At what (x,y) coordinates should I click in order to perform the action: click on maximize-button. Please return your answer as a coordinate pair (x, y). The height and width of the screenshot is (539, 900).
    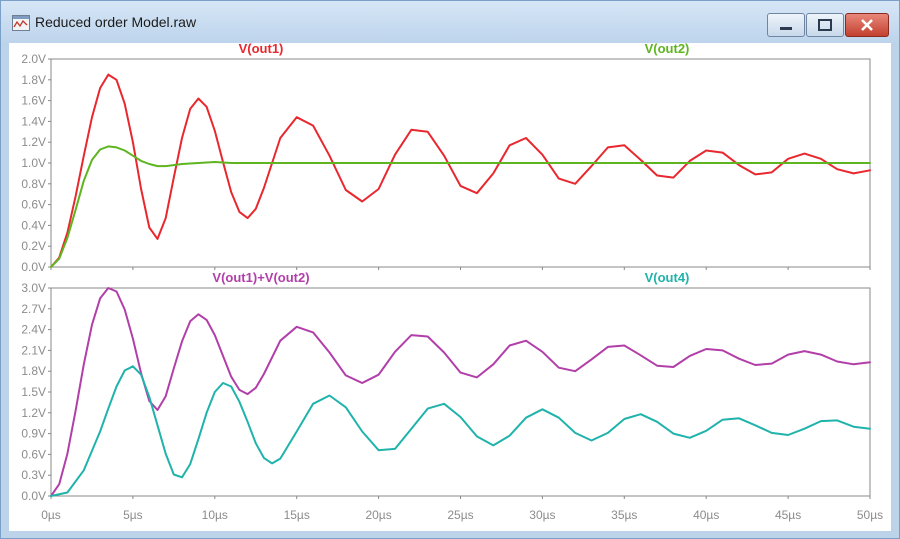
    Looking at the image, I should click on (825, 25).